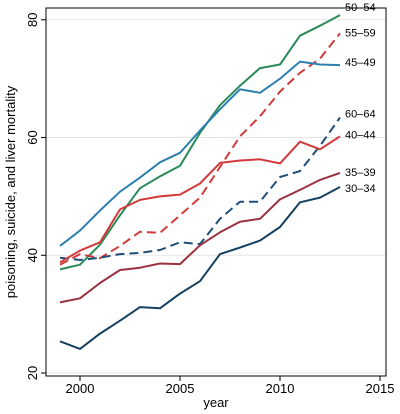 The width and height of the screenshot is (400, 414). What do you see at coordinates (10, 191) in the screenshot?
I see `y-axis-title: poisoning, suicide, and liver mortality` at bounding box center [10, 191].